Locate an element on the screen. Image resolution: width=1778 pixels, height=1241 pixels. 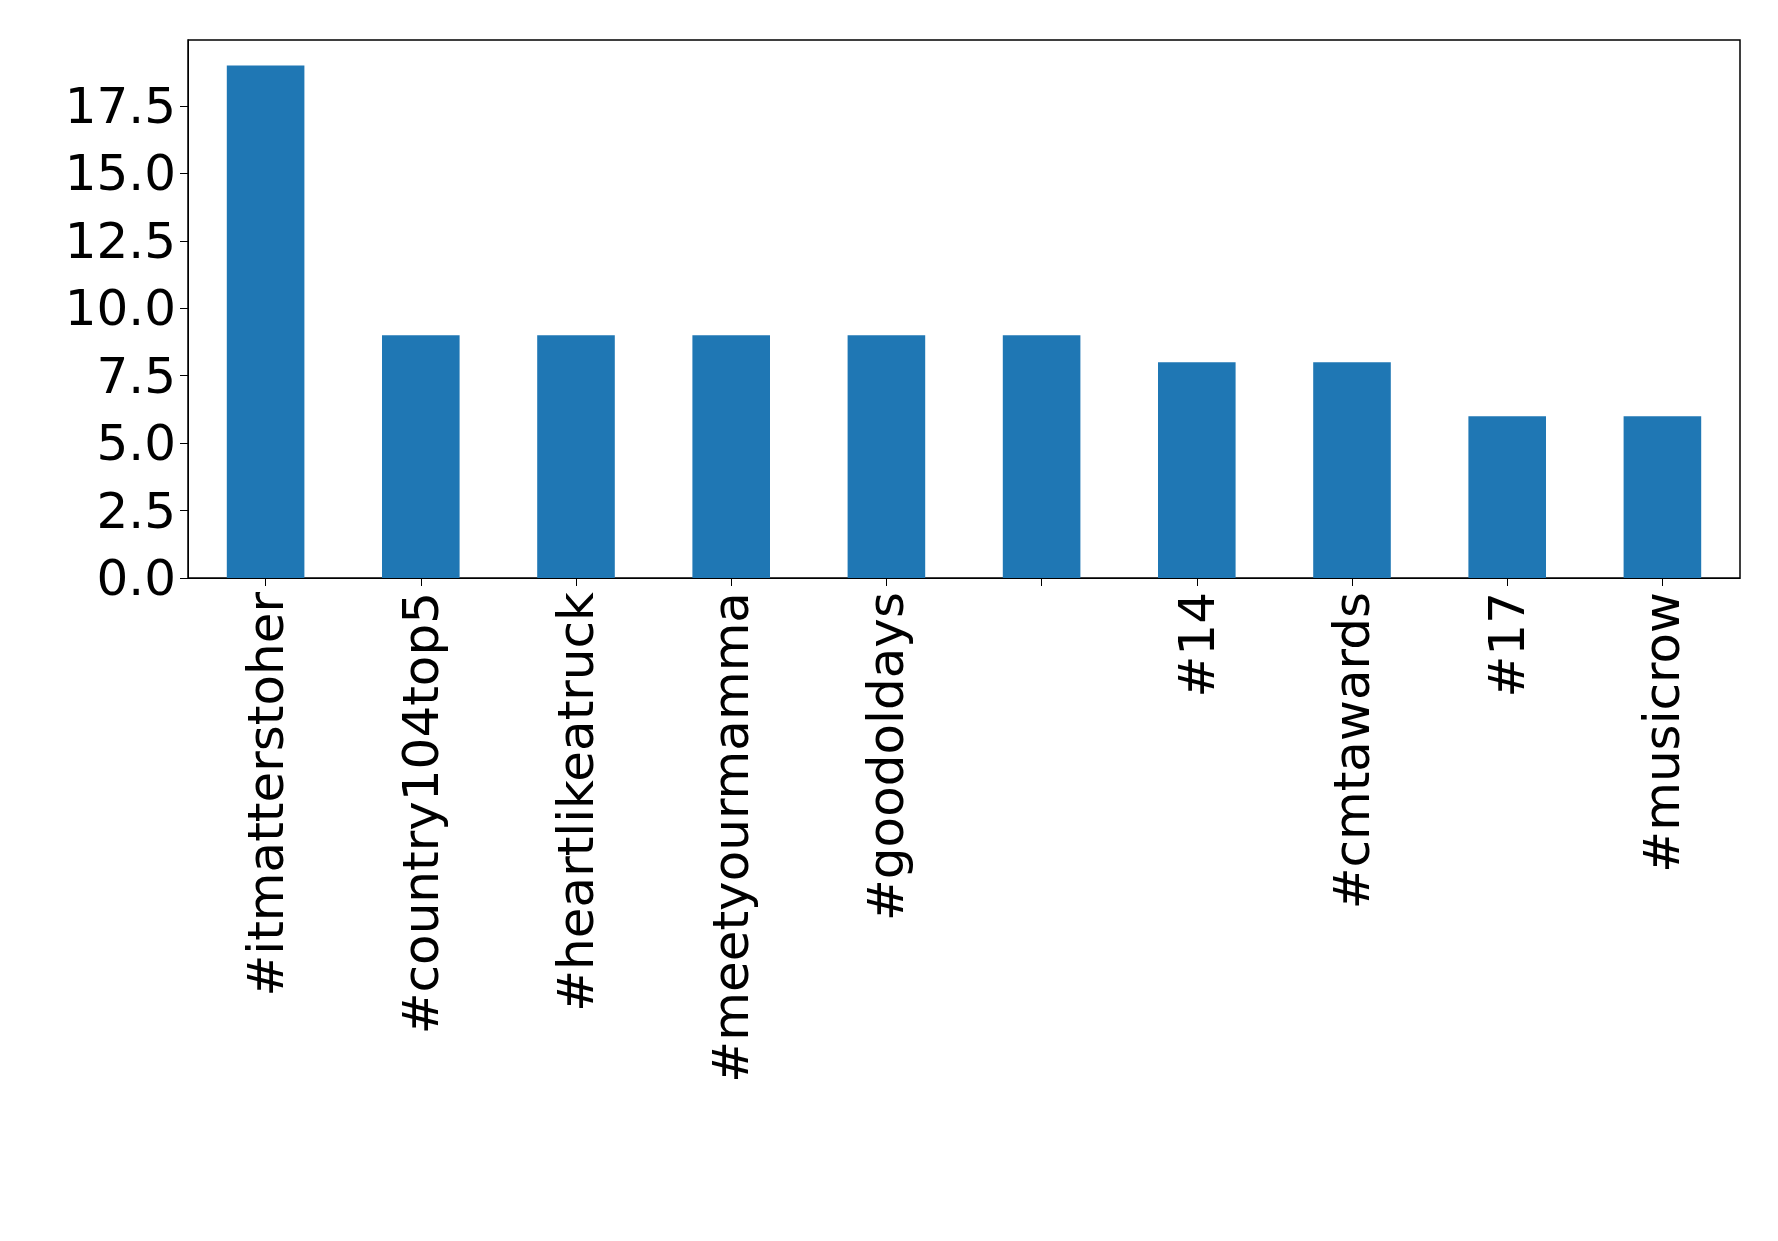
y-tick-label: 7.5 is located at coordinates (136, 375).